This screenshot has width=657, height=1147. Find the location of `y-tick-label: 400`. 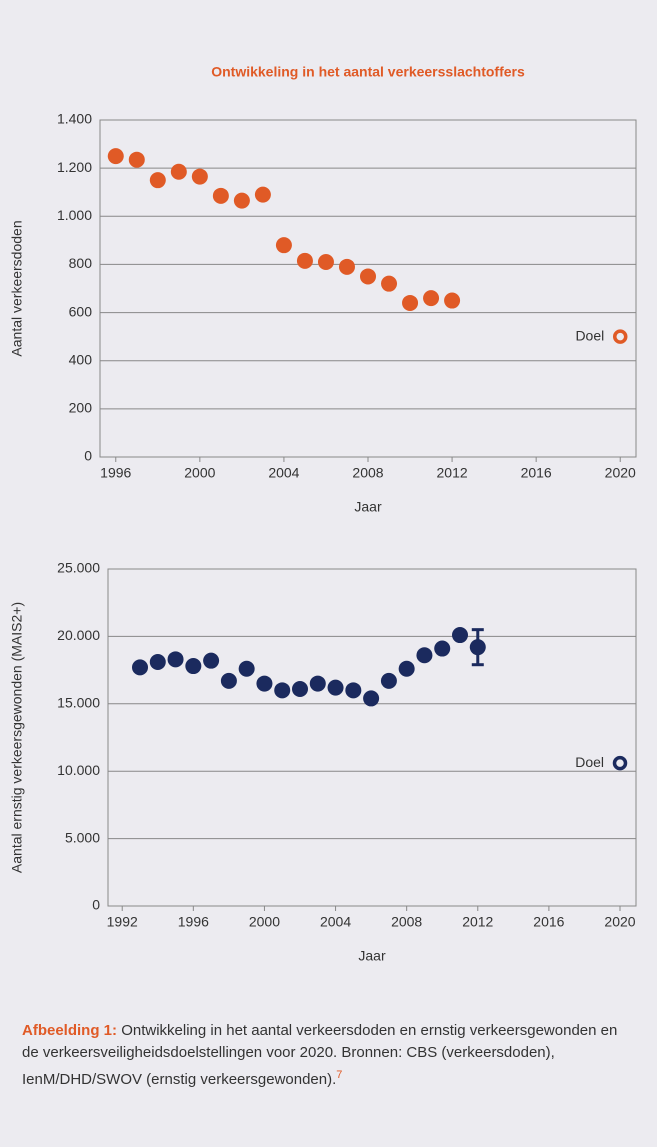

y-tick-label: 400 is located at coordinates (81, 359).